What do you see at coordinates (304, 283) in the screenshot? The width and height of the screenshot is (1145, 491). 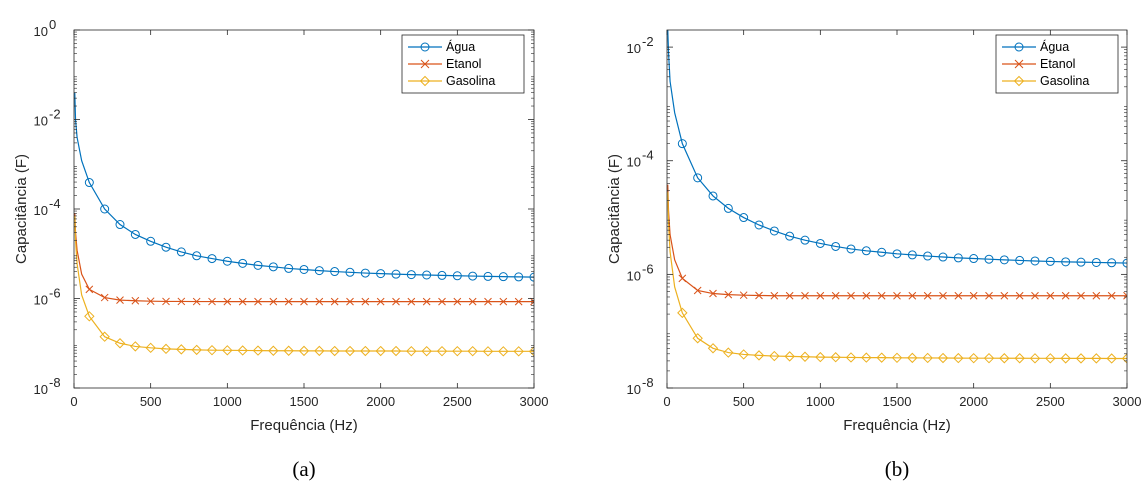 I see `series-line-gasolina-a` at bounding box center [304, 283].